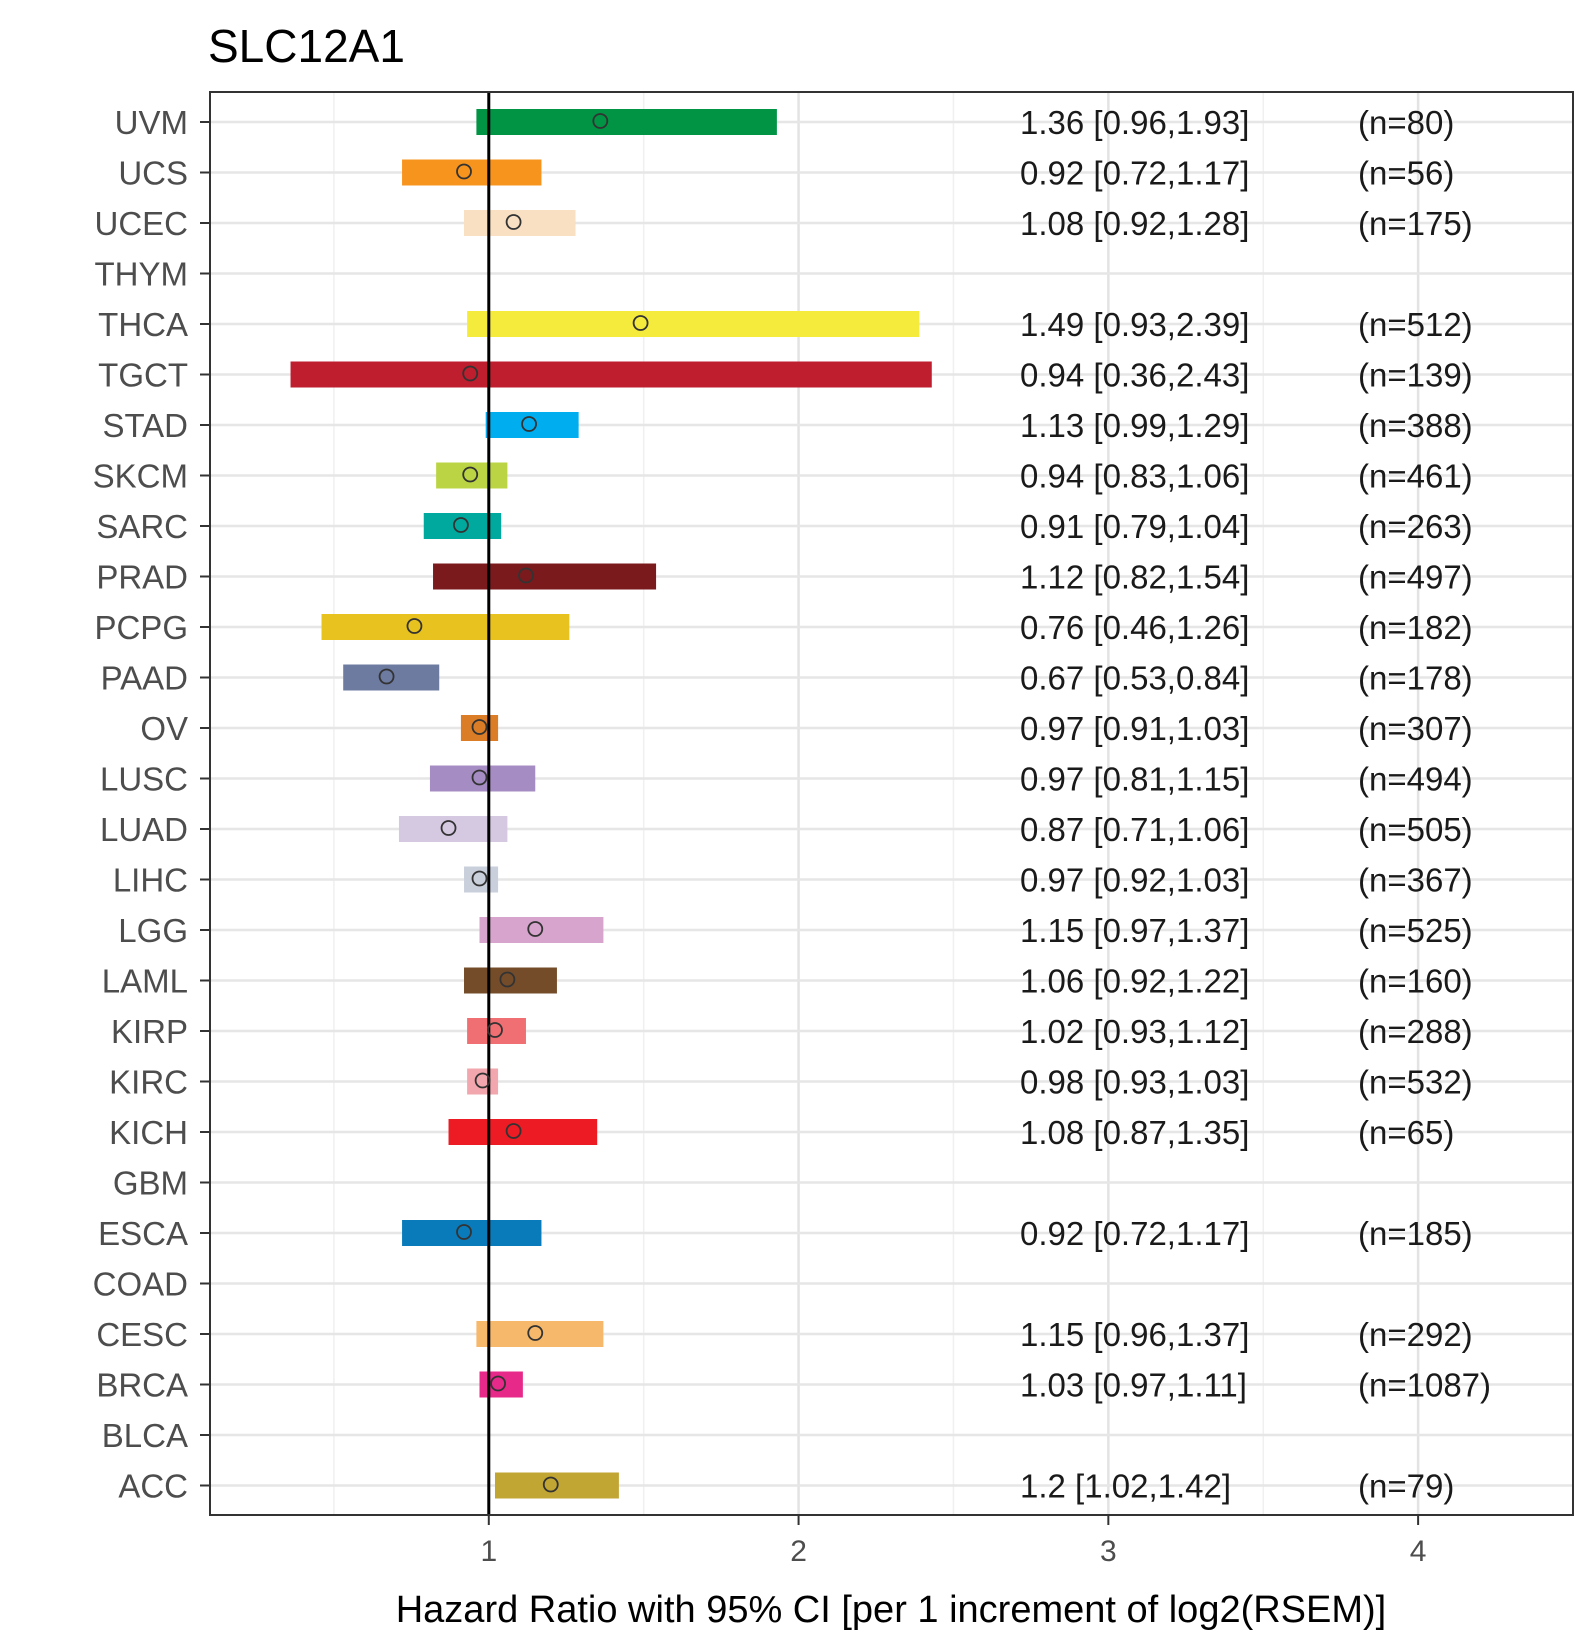 Image resolution: width=1590 pixels, height=1650 pixels. Describe the element at coordinates (145, 981) in the screenshot. I see `y-tick-label: LAML` at that location.